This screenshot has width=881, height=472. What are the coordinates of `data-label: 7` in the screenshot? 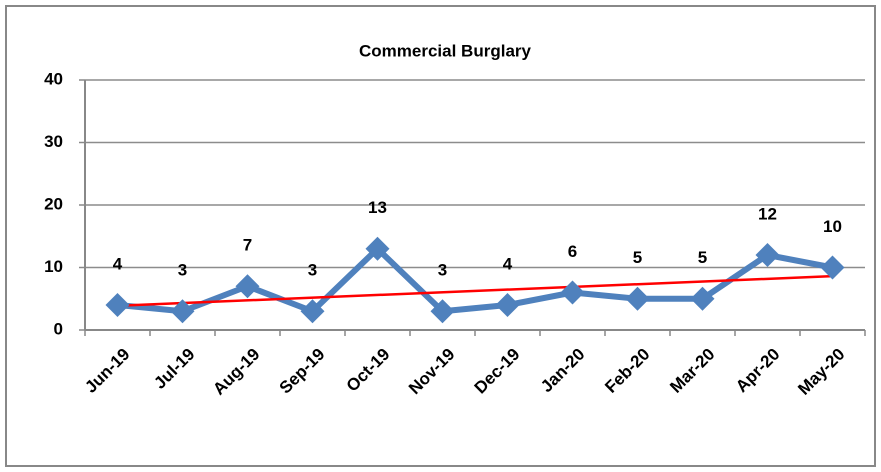 It's located at (247, 245).